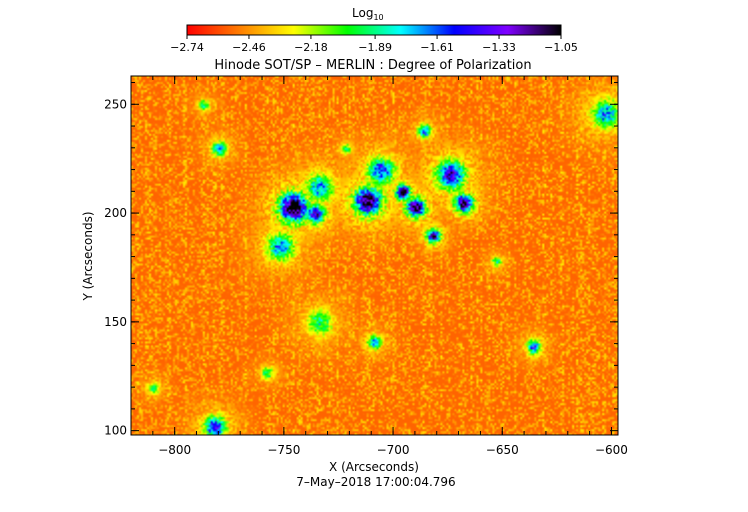  Describe the element at coordinates (249, 47) in the screenshot. I see `colorbar-tick-label: −2.46` at that location.